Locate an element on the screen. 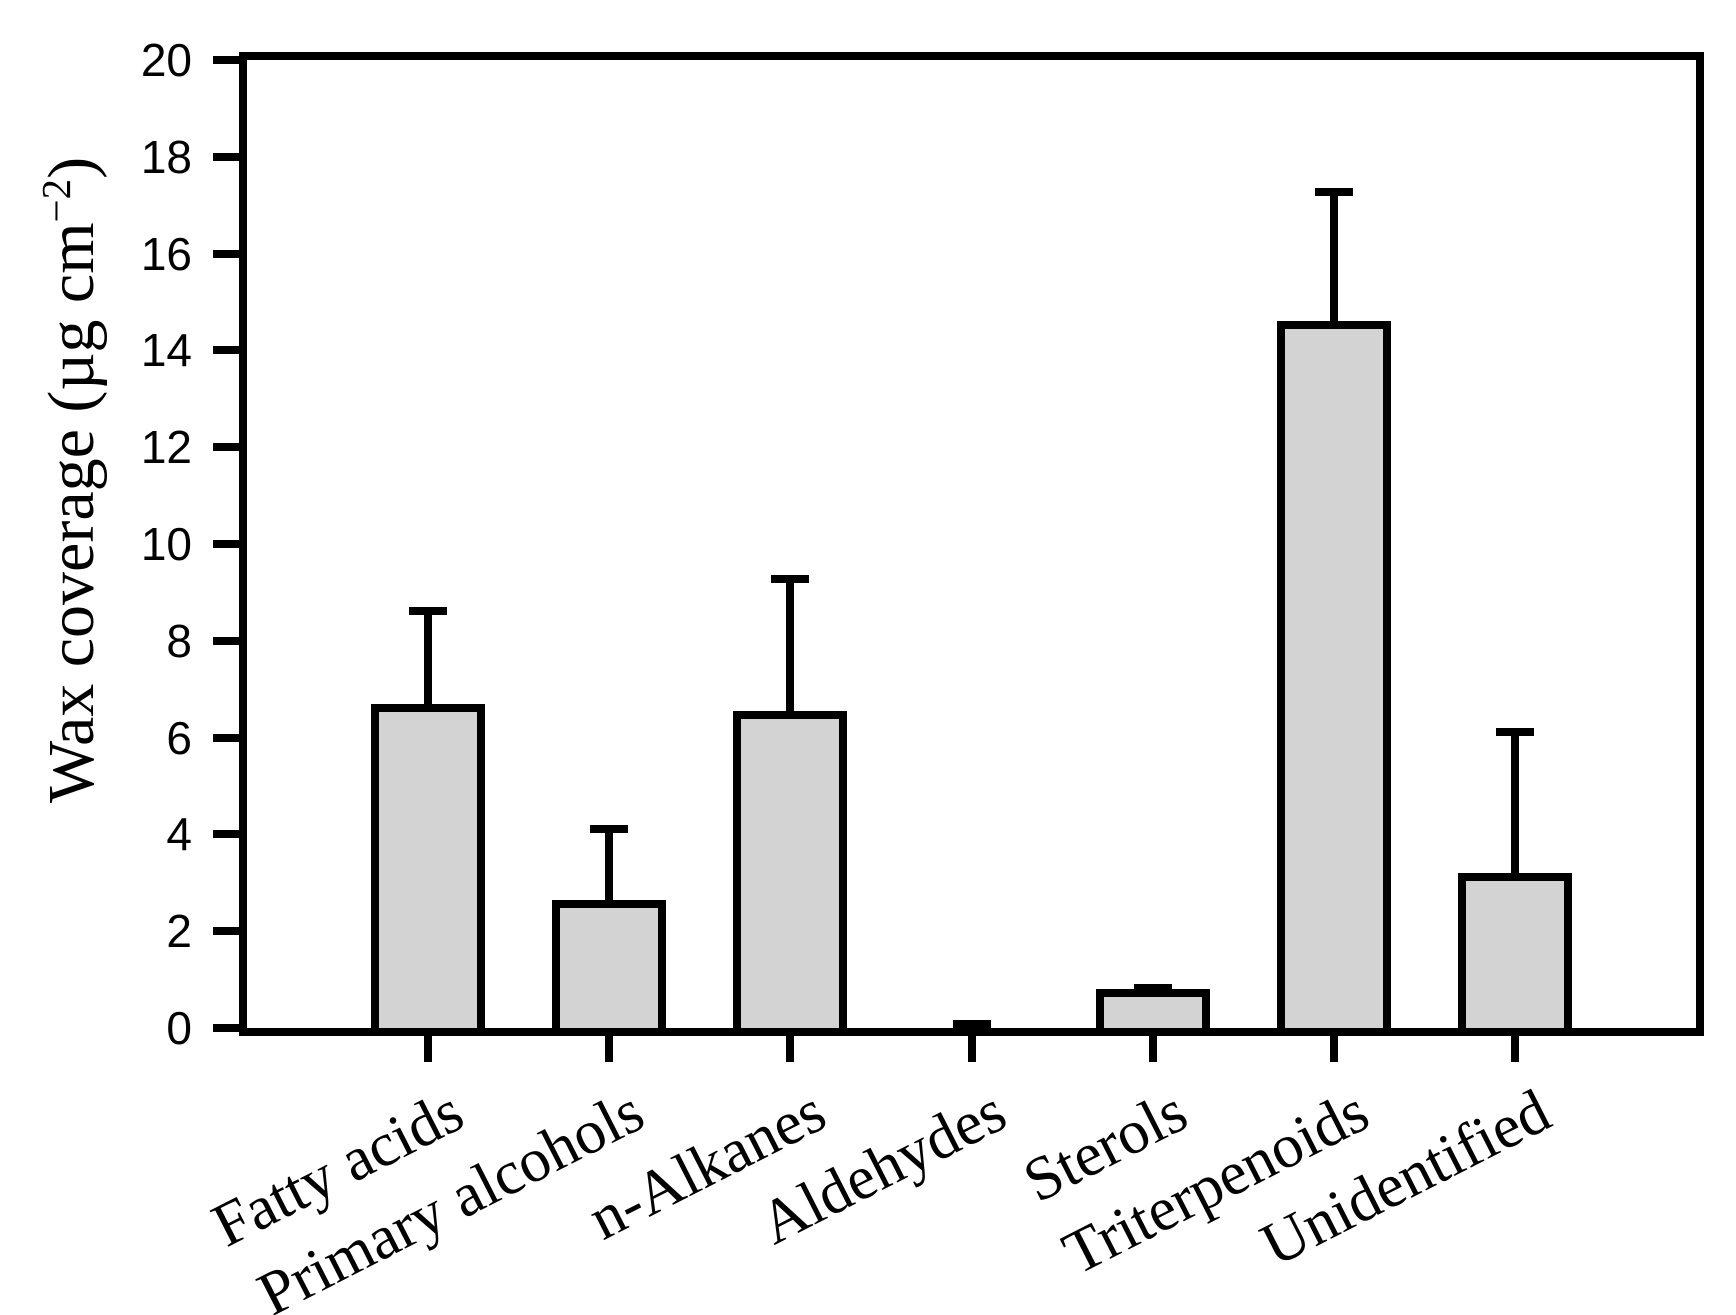  error-bar-cap-aldehydes is located at coordinates (971, 1024).